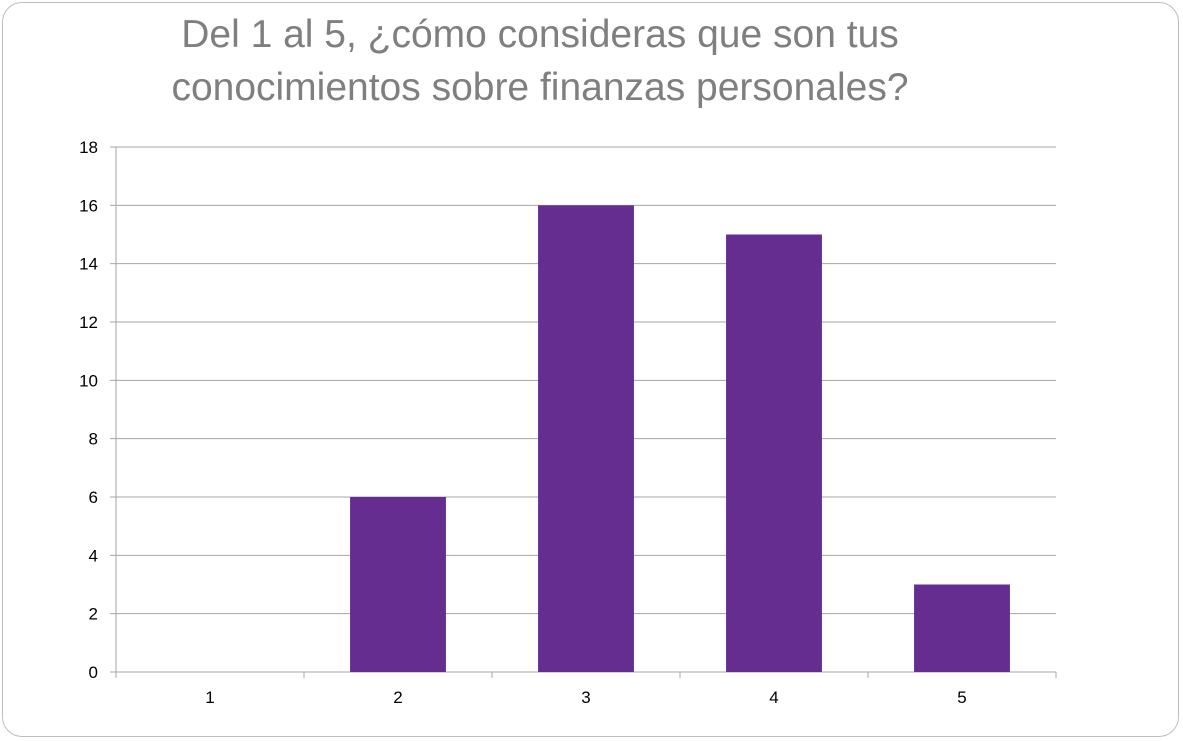  Describe the element at coordinates (93, 614) in the screenshot. I see `y-tick-label: 2` at that location.